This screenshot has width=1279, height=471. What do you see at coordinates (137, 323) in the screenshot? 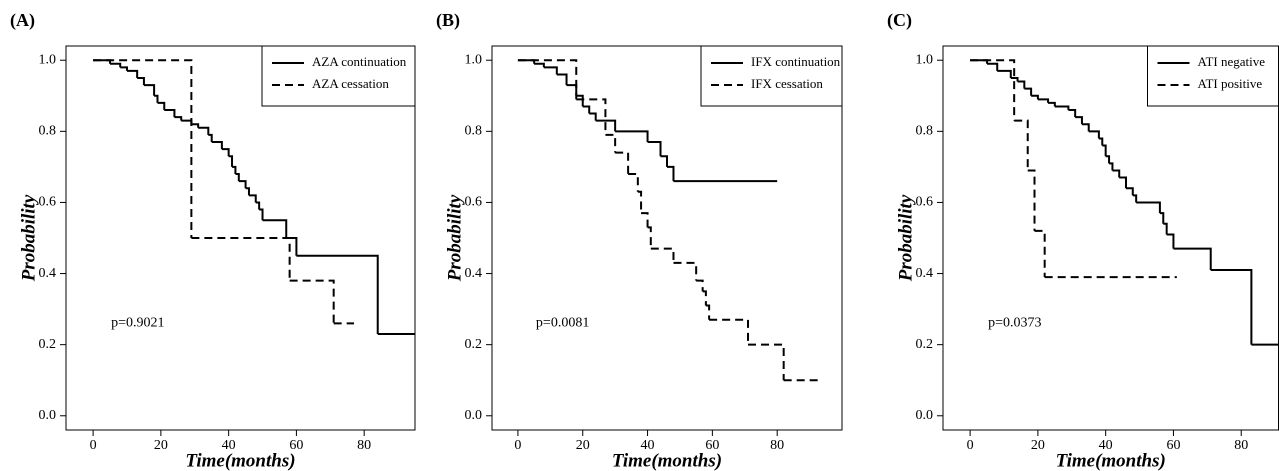
I see `p-value: p=0.9021` at bounding box center [137, 323].